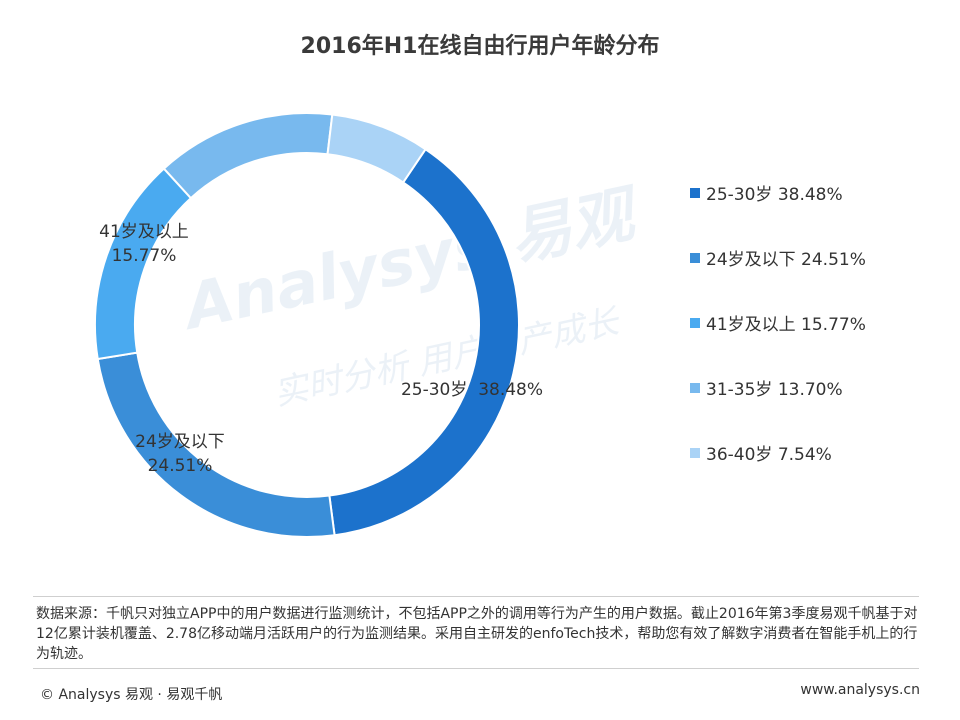  What do you see at coordinates (480, 46) in the screenshot?
I see `chart-title: 2016年H1在线自由行用户年龄分布` at bounding box center [480, 46].